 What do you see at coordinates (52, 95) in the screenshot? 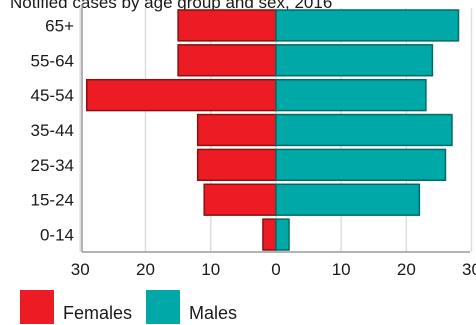
I see `y-tick-label-45-54: 45-54` at bounding box center [52, 95].